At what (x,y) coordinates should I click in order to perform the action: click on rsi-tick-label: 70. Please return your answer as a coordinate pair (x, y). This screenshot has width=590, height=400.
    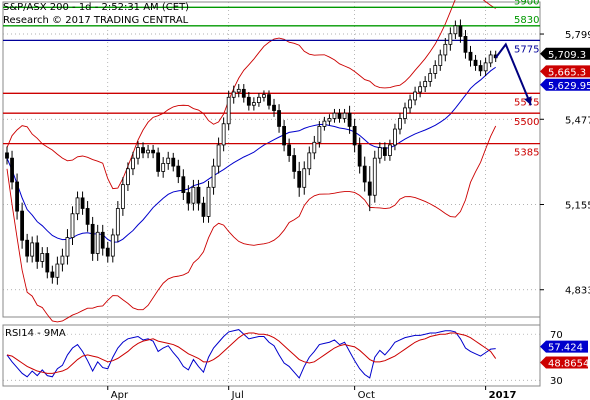
    Looking at the image, I should click on (556, 335).